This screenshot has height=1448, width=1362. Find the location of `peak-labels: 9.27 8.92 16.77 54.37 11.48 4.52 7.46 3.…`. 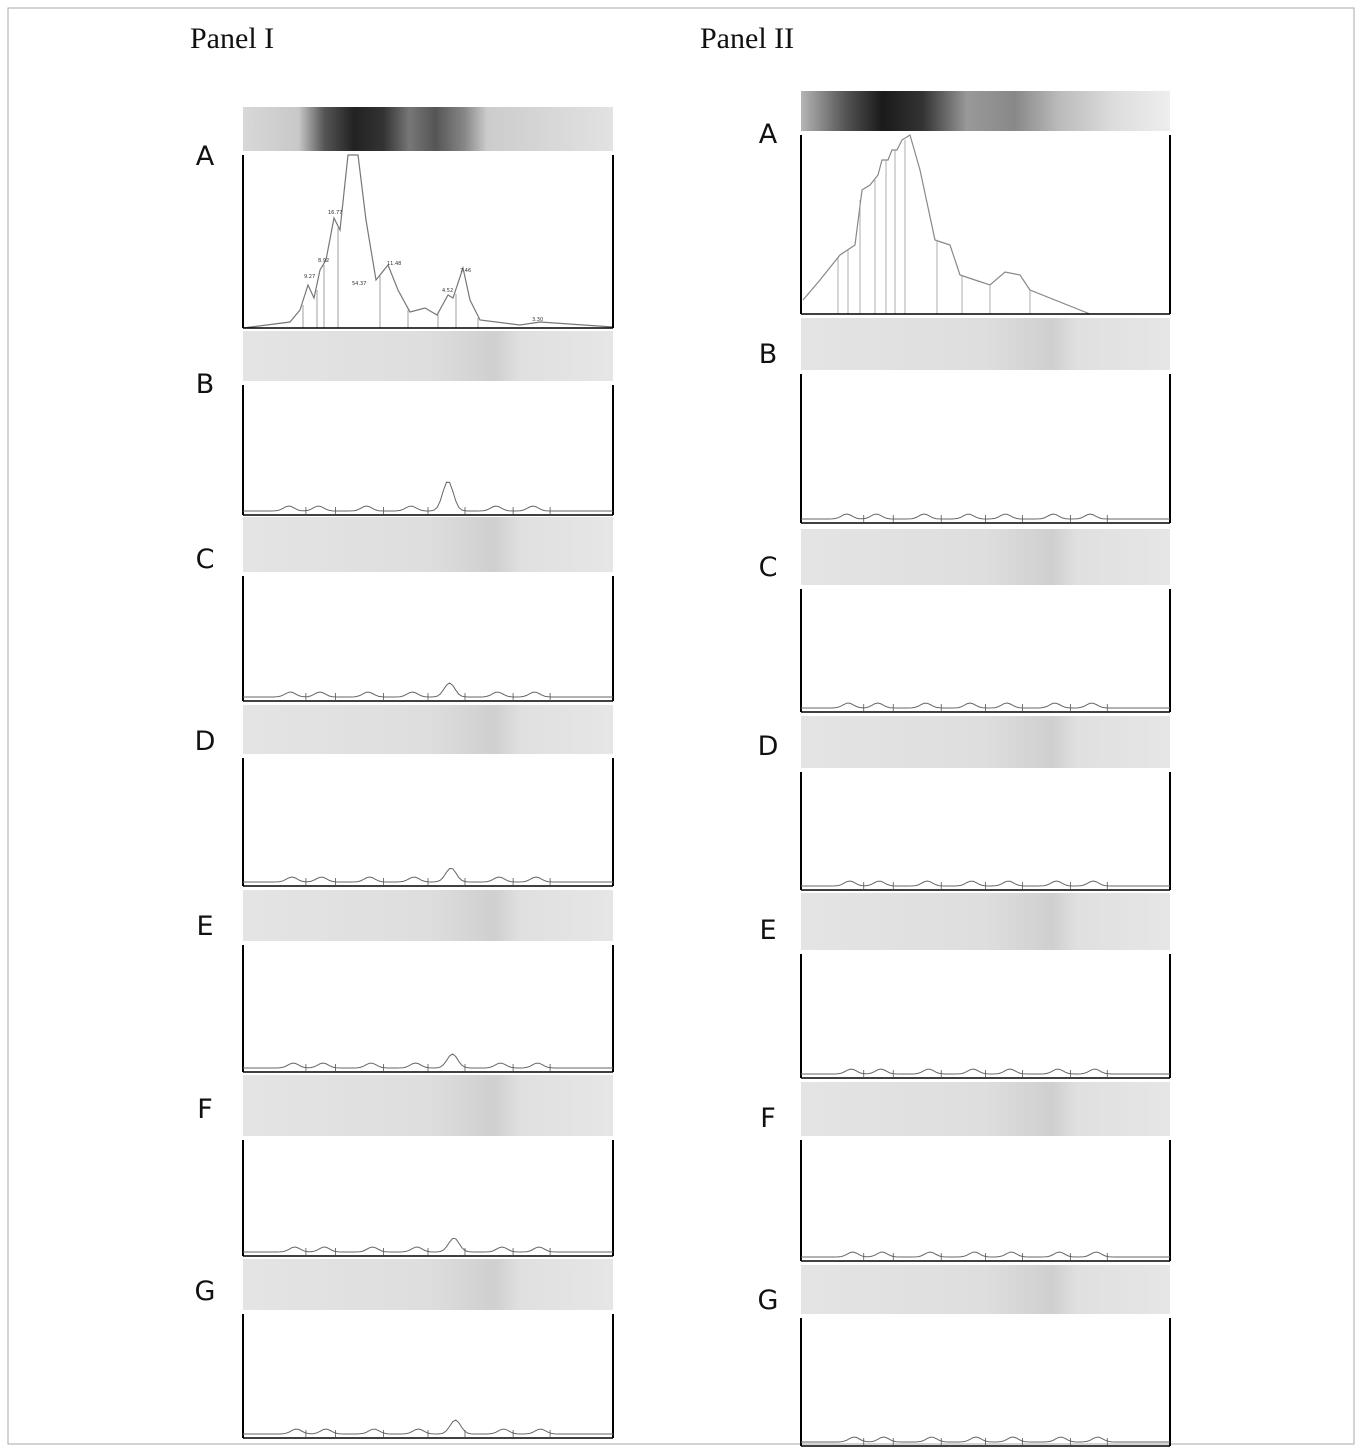

peak-labels: 9.27 8.92 16.77 54.37 11.48 4.52 7.46 3.… is located at coordinates (423, 266).